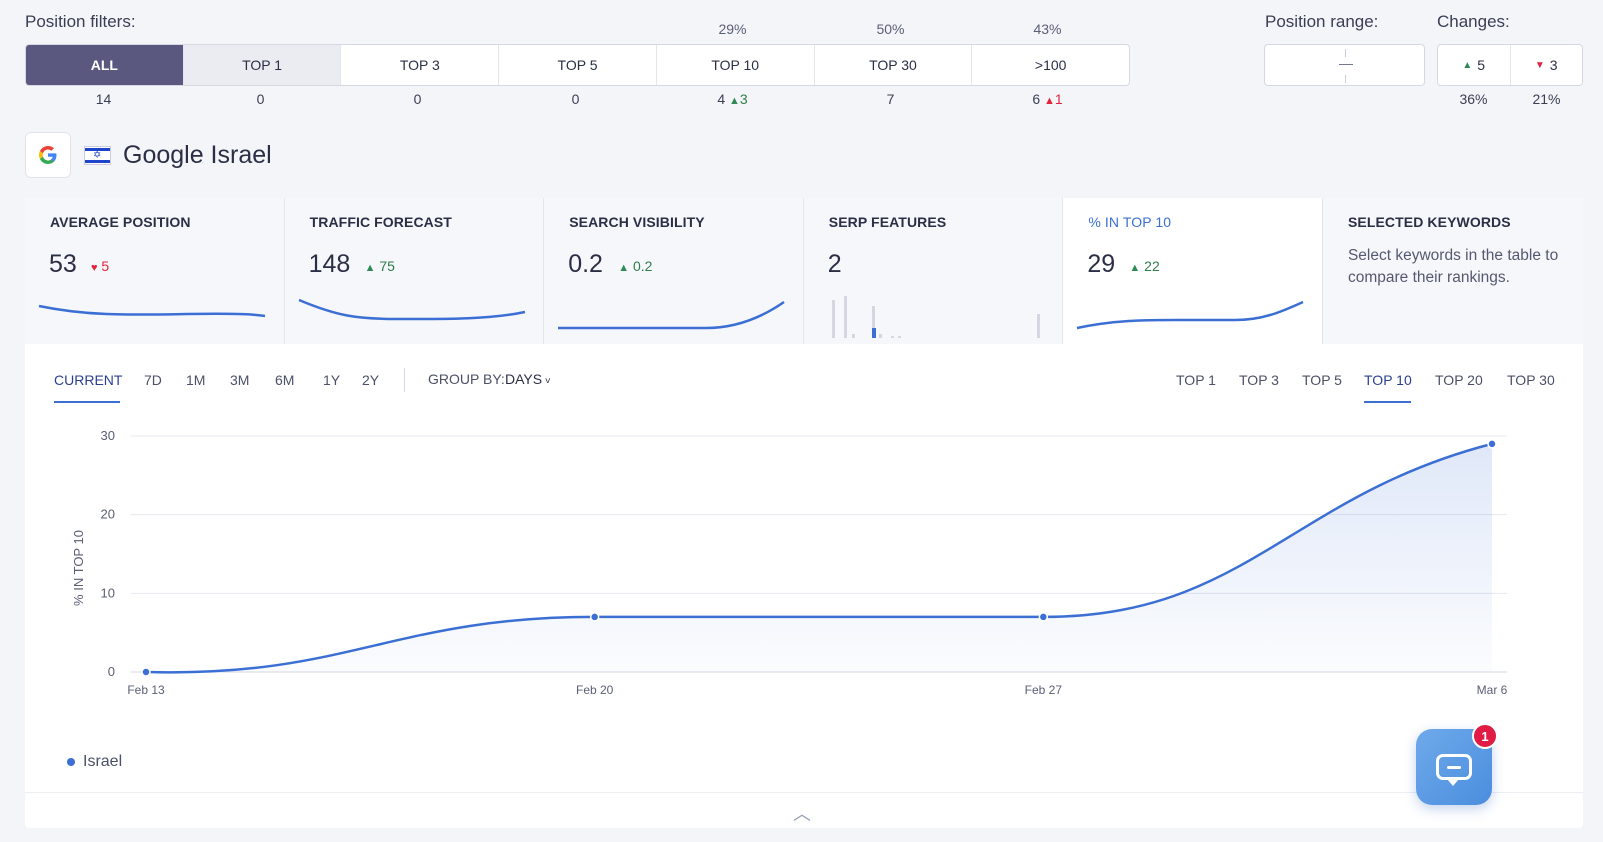  Describe the element at coordinates (1196, 380) in the screenshot. I see `top-tab-top1: TOP 1` at that location.